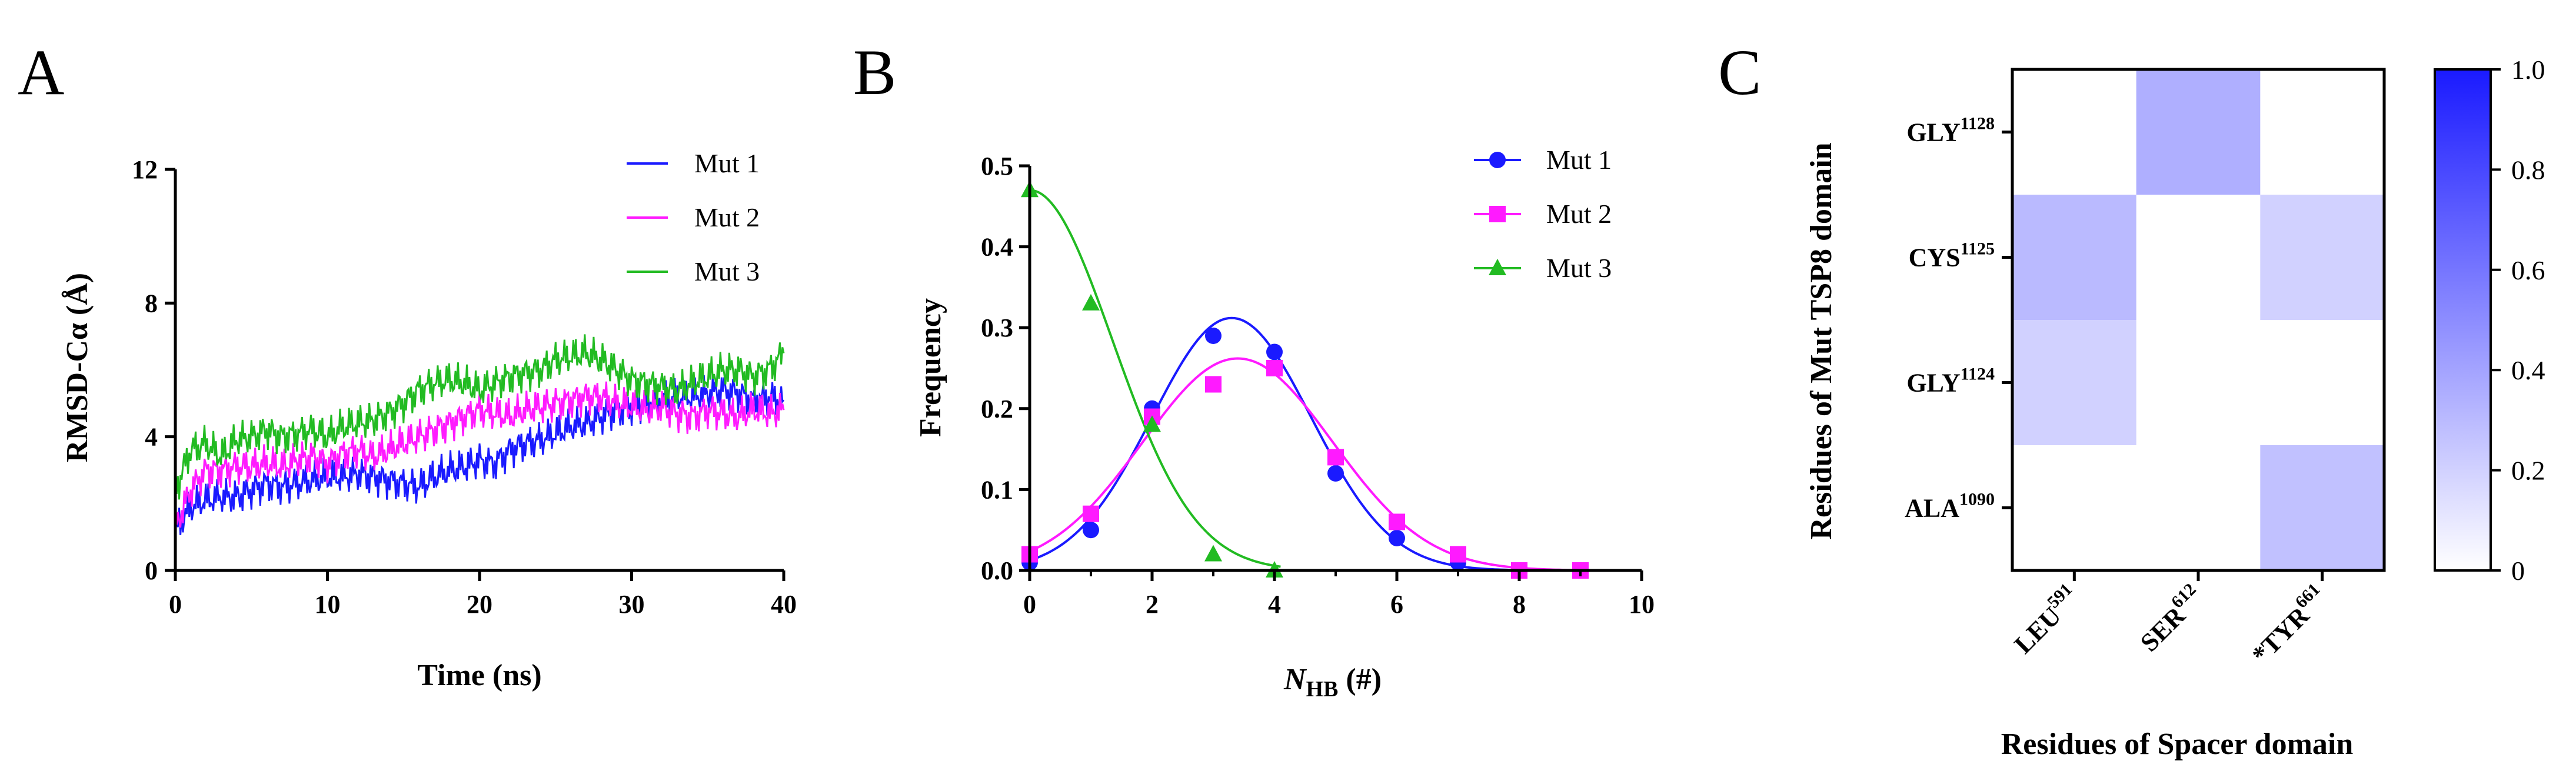  I want to click on panel-c-x-tick-labels: LEU591 SER612 *TYR661, so click(2171, 619).